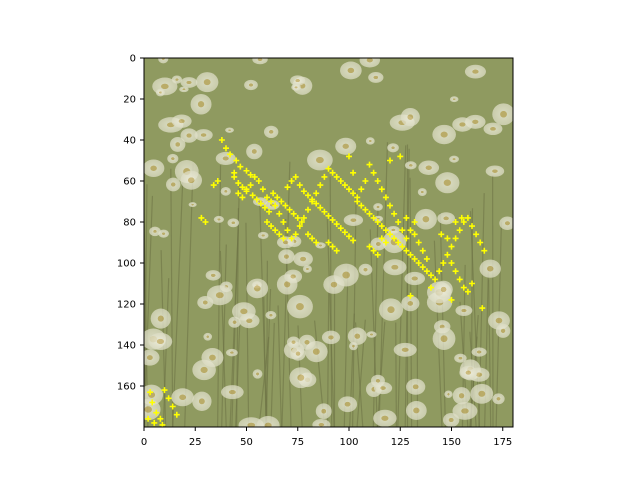 This screenshot has height=480, width=640. Describe the element at coordinates (195, 442) in the screenshot. I see `x-tick-label: 25` at that location.